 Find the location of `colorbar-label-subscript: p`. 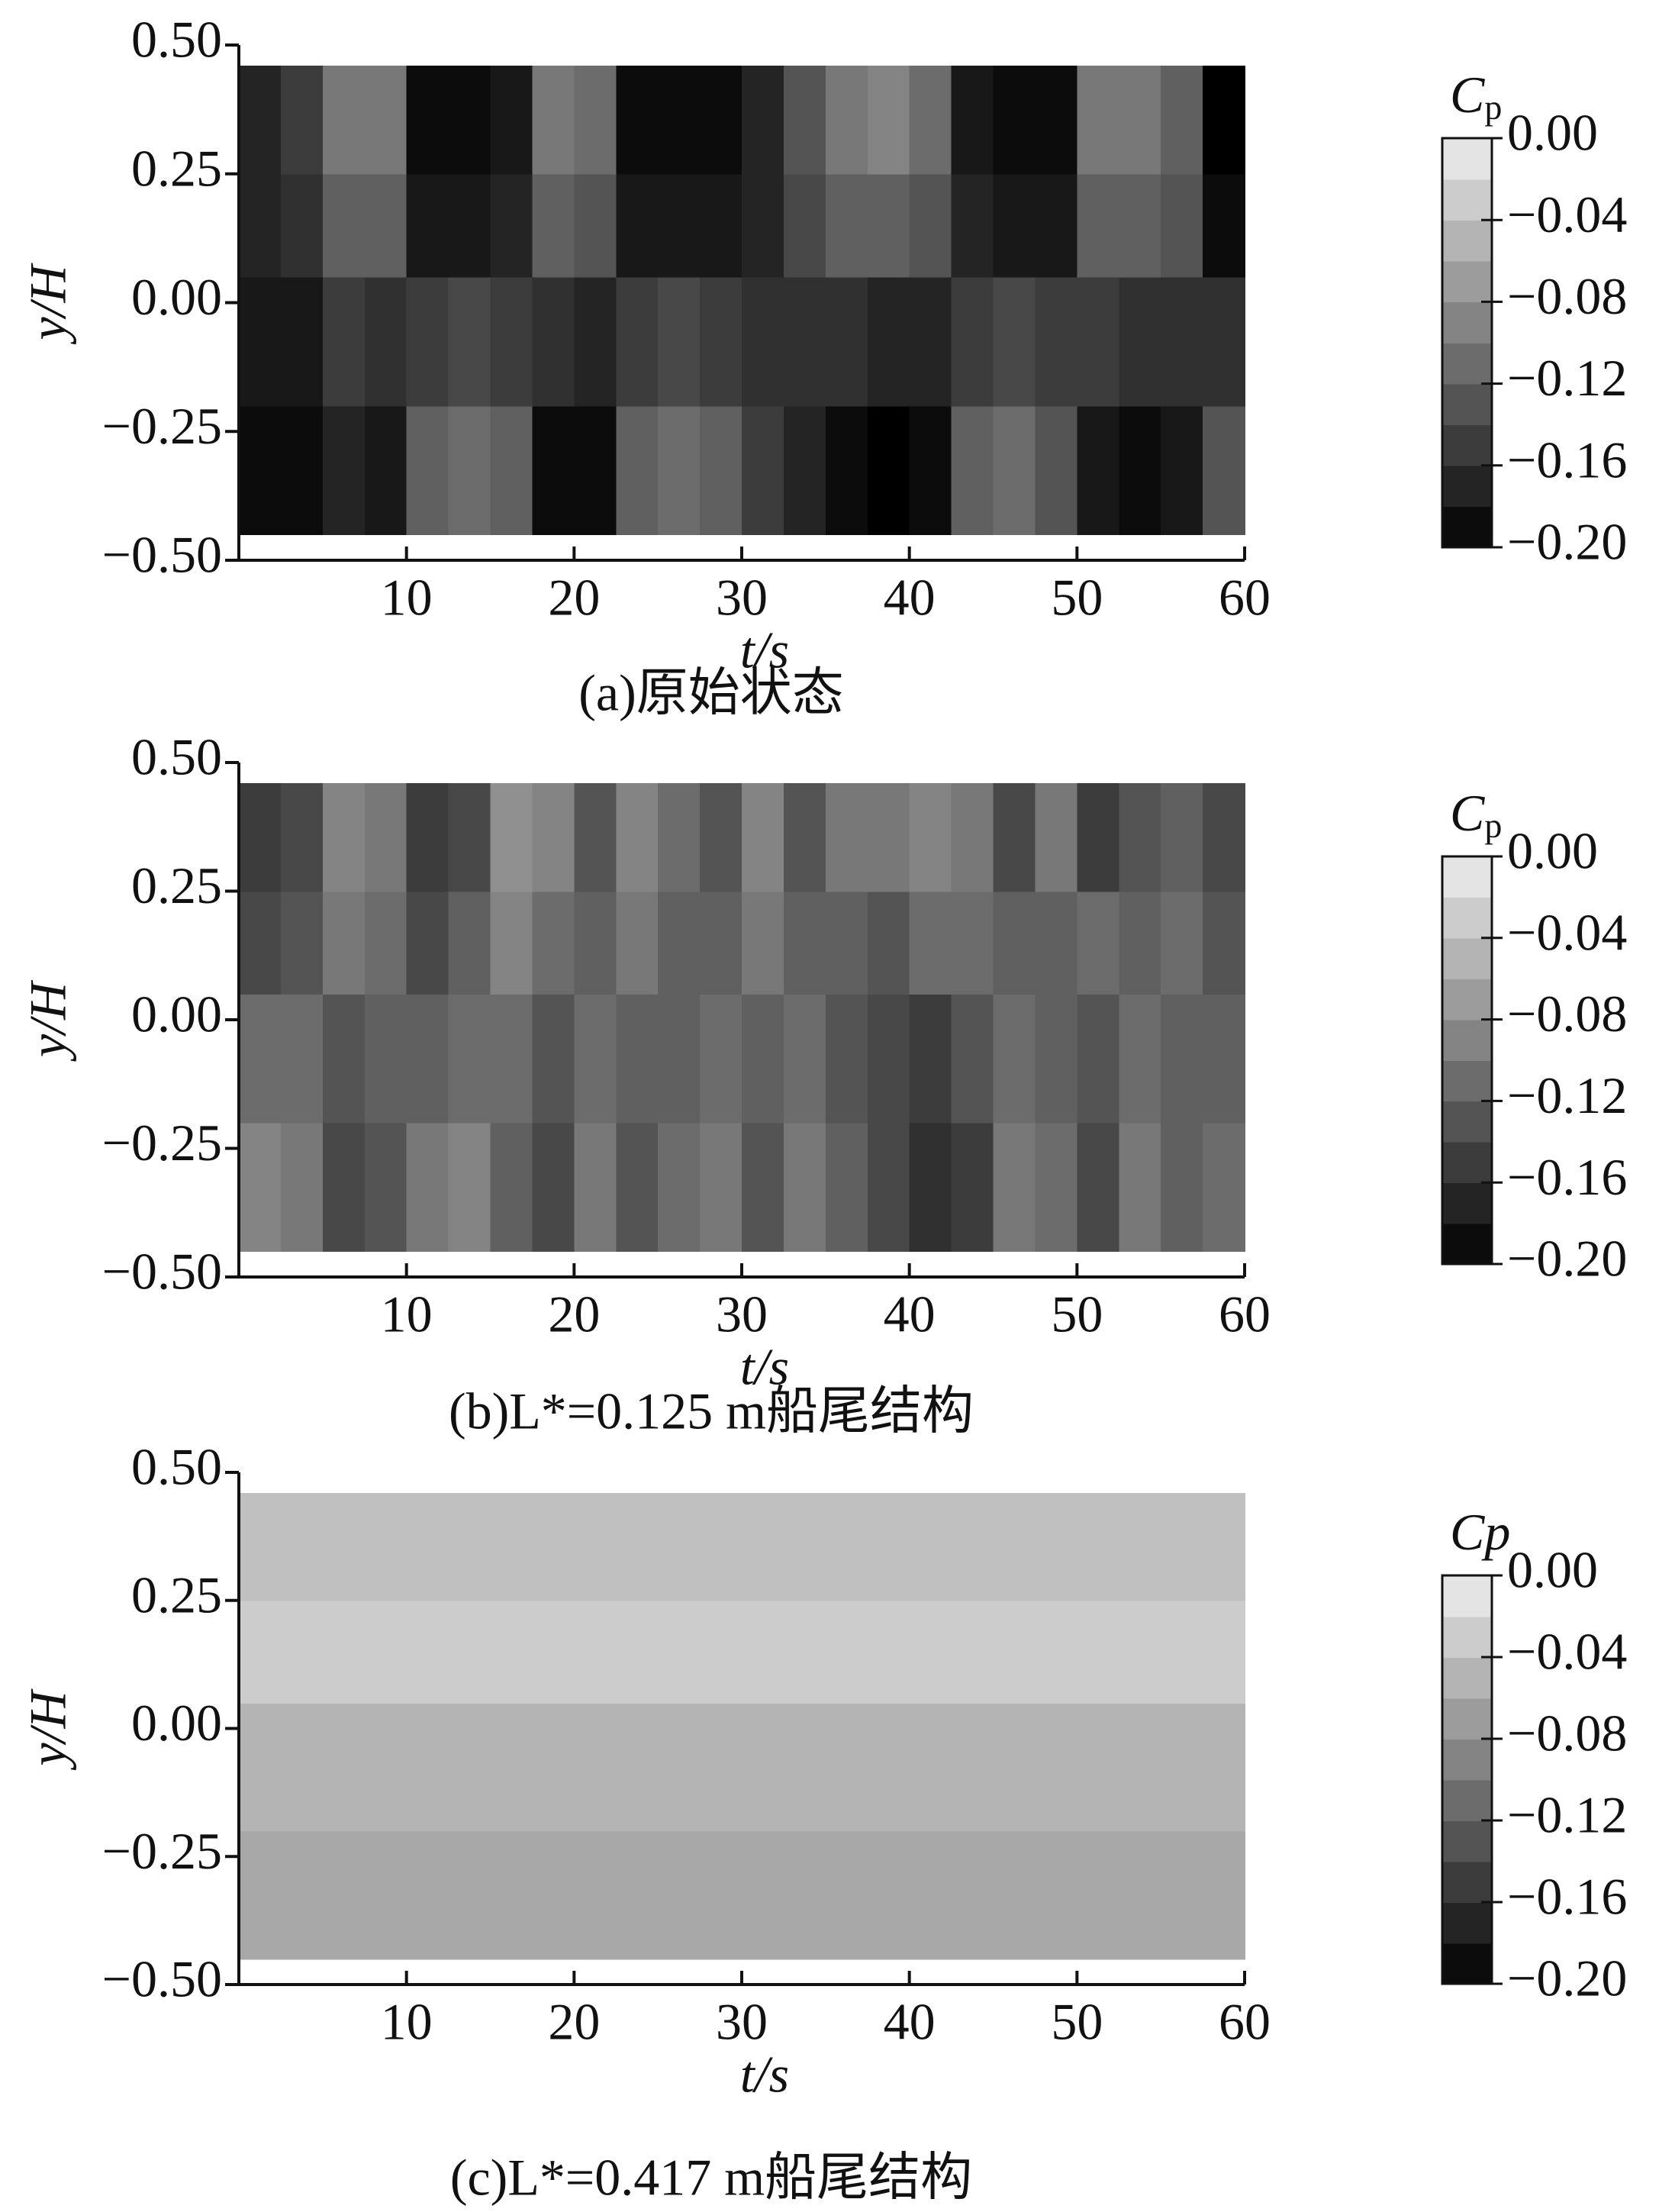

colorbar-label-subscript: p is located at coordinates (1493, 825).